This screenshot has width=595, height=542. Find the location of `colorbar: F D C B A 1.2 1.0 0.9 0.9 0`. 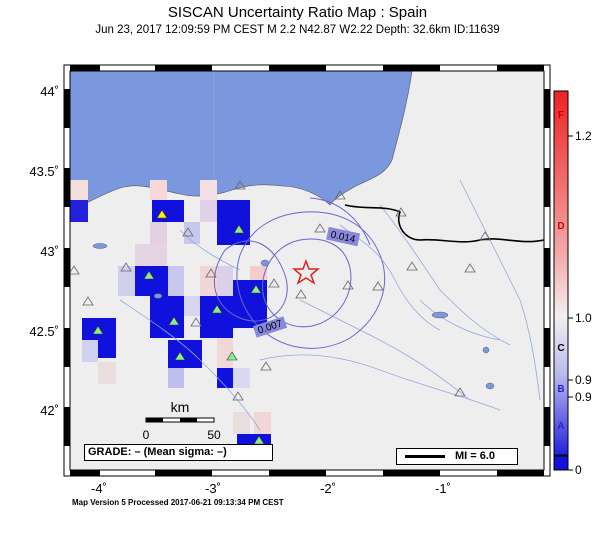

colorbar: F D C B A 1.2 1.0 0.9 0.9 0 is located at coordinates (572, 283).